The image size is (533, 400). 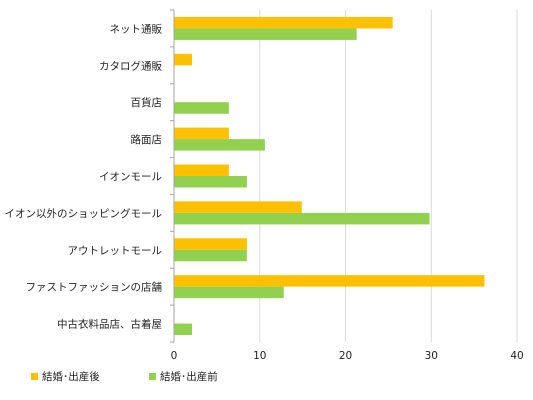 I want to click on category-label: アウトレットモール, so click(x=115, y=251).